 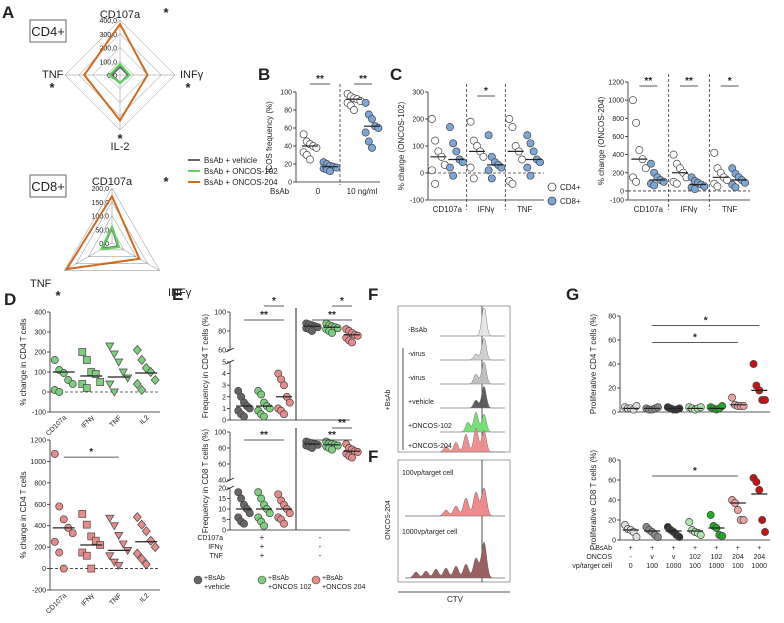 What do you see at coordinates (454, 379) in the screenshot?
I see `f-top-frame` at bounding box center [454, 379].